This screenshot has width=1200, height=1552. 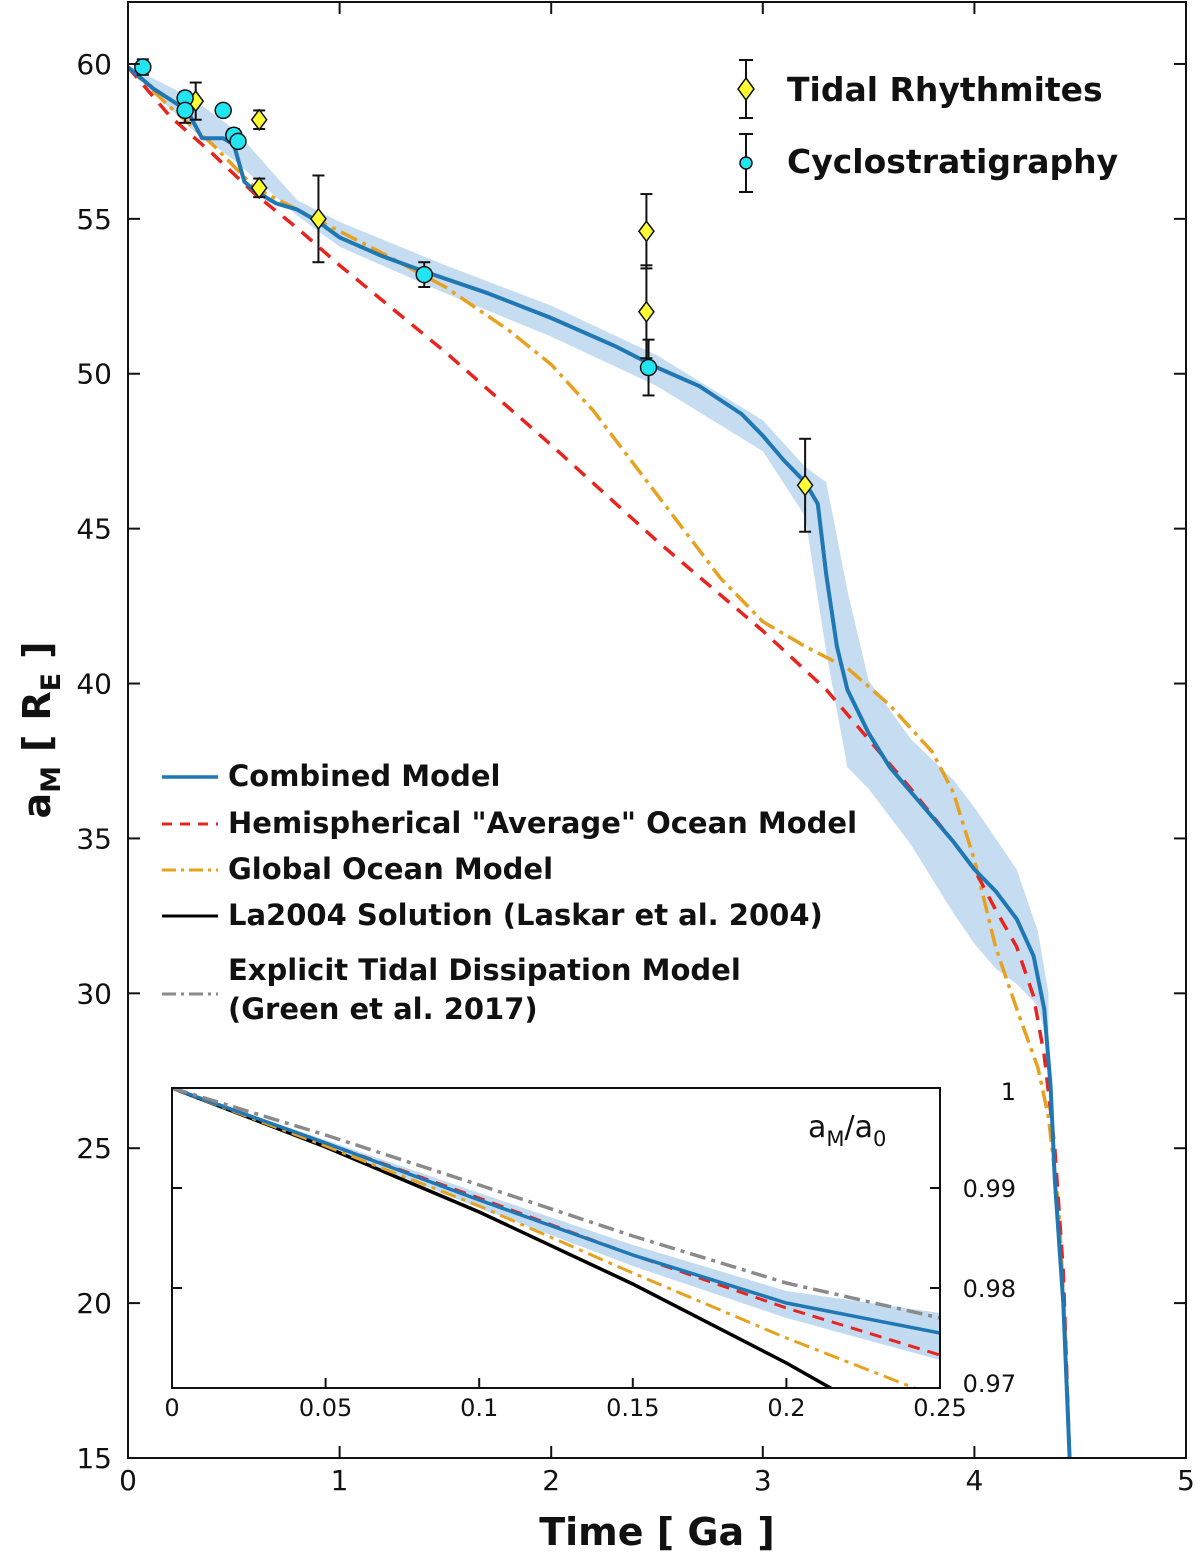 What do you see at coordinates (325, 1408) in the screenshot?
I see `inset-x-tick-label: 0.05` at bounding box center [325, 1408].